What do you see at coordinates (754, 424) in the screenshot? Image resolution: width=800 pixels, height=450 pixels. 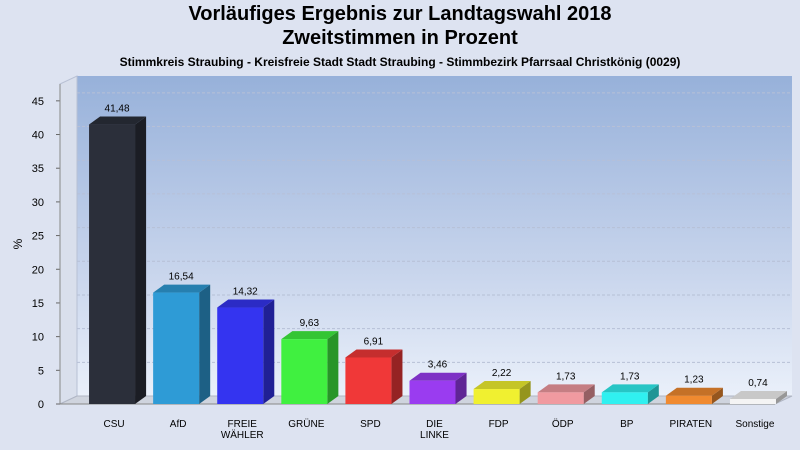 I see `category-label: Sonstige` at bounding box center [754, 424].